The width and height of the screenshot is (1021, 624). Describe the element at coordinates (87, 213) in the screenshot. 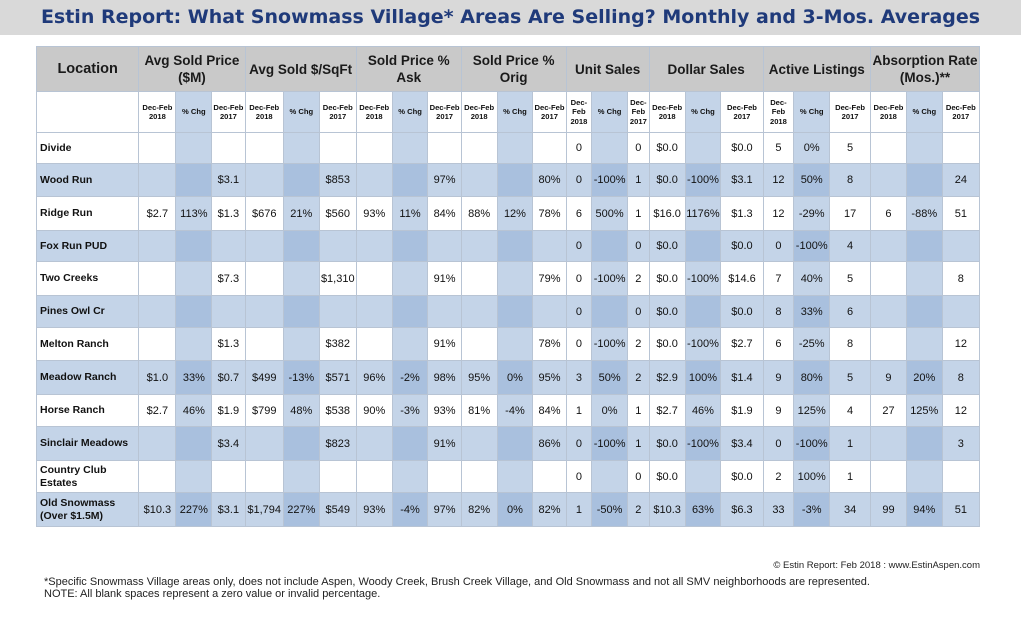

I see `location-cell: Ridge Run` at that location.